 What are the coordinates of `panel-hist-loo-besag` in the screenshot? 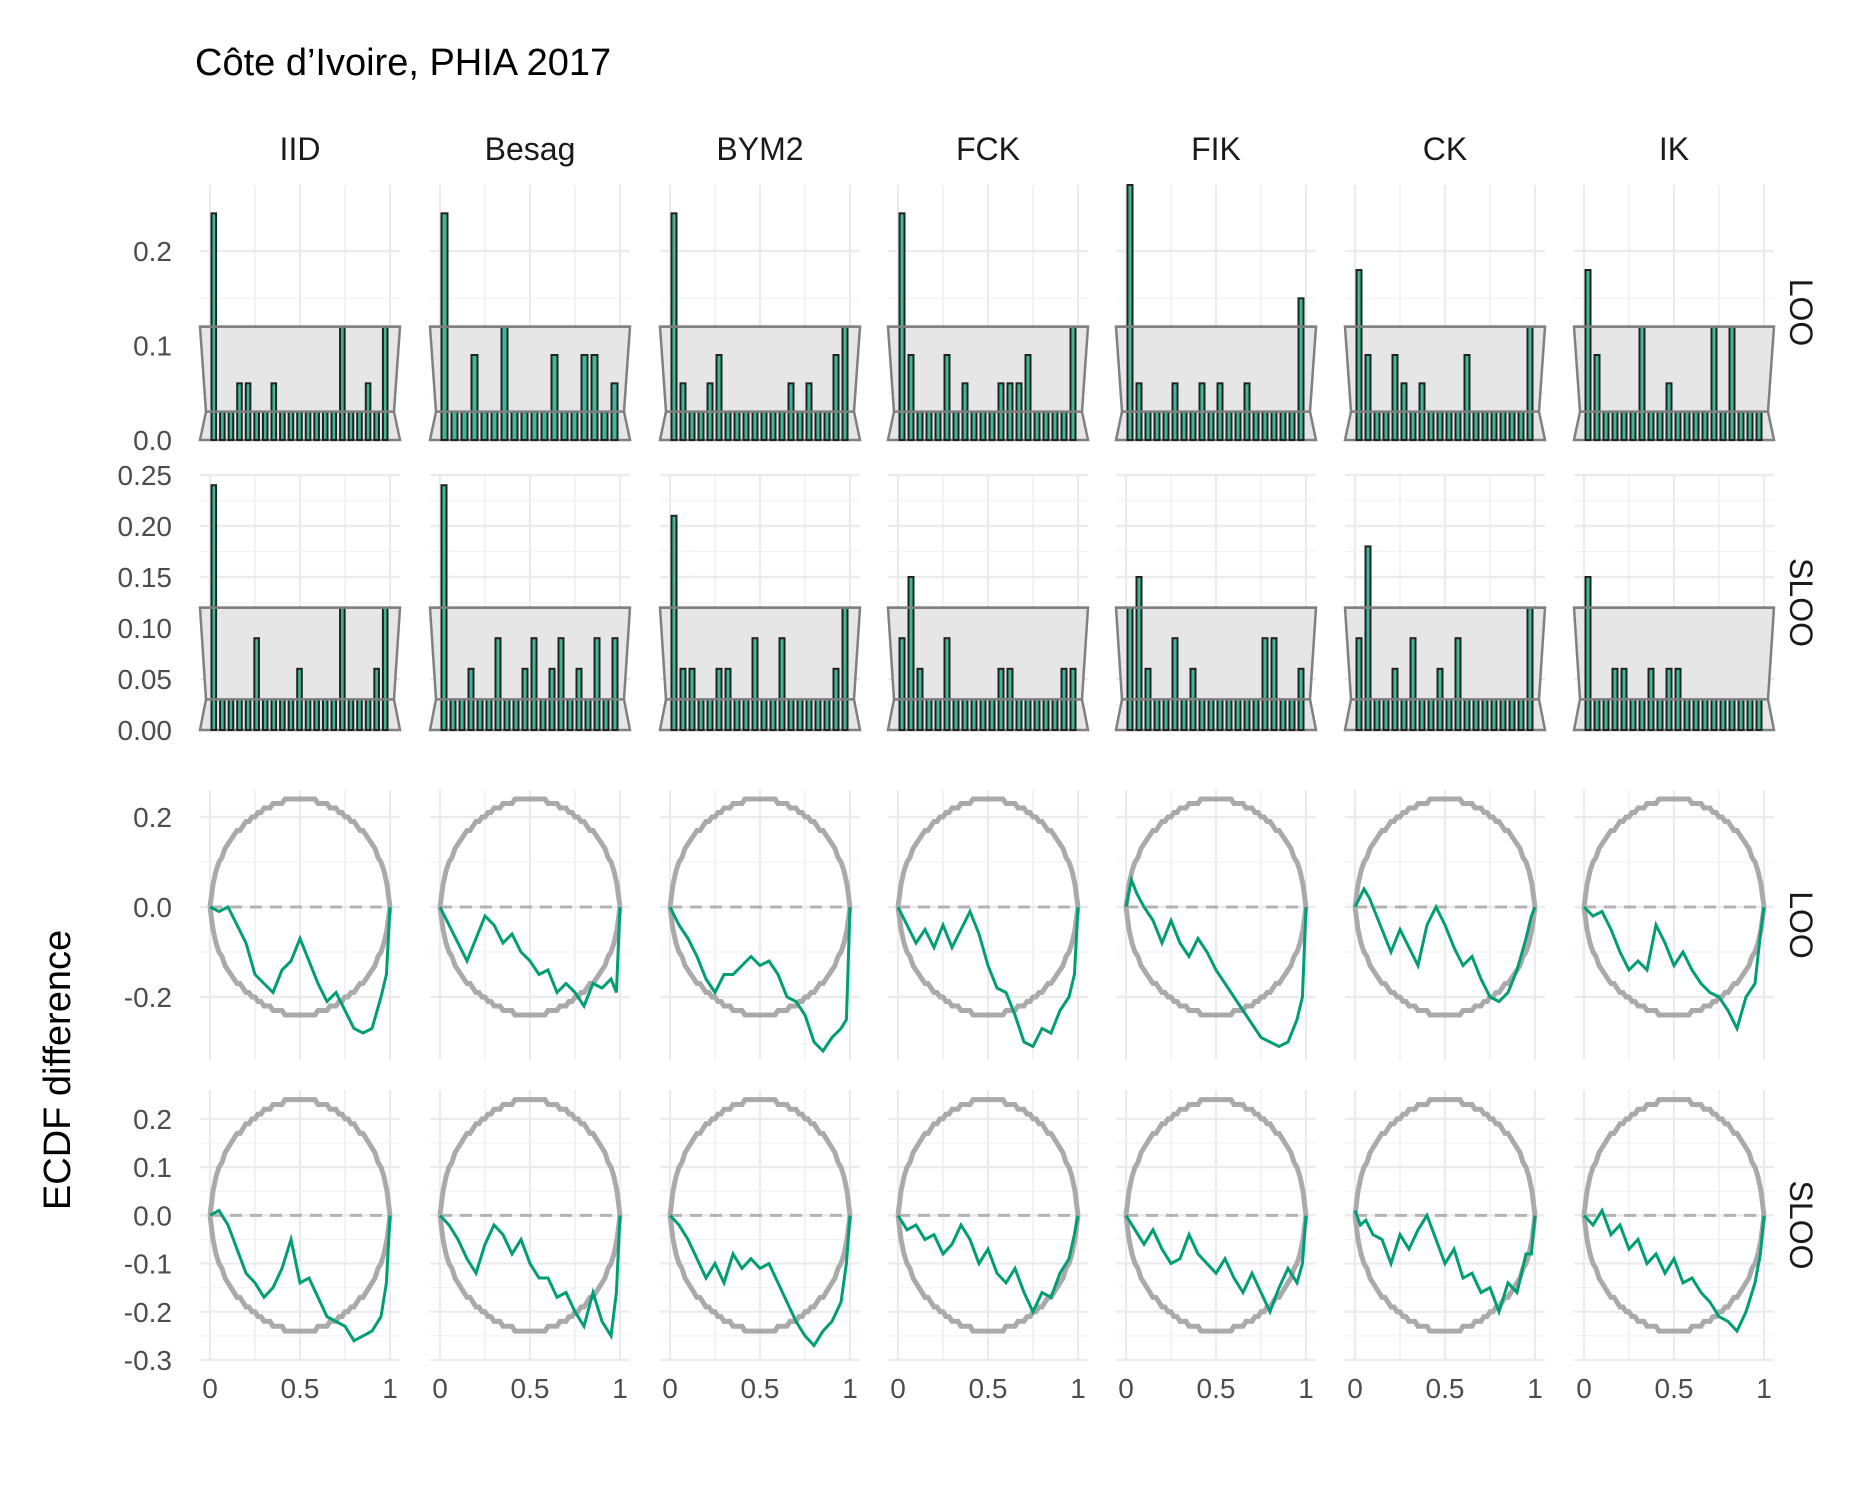 It's located at (530, 313).